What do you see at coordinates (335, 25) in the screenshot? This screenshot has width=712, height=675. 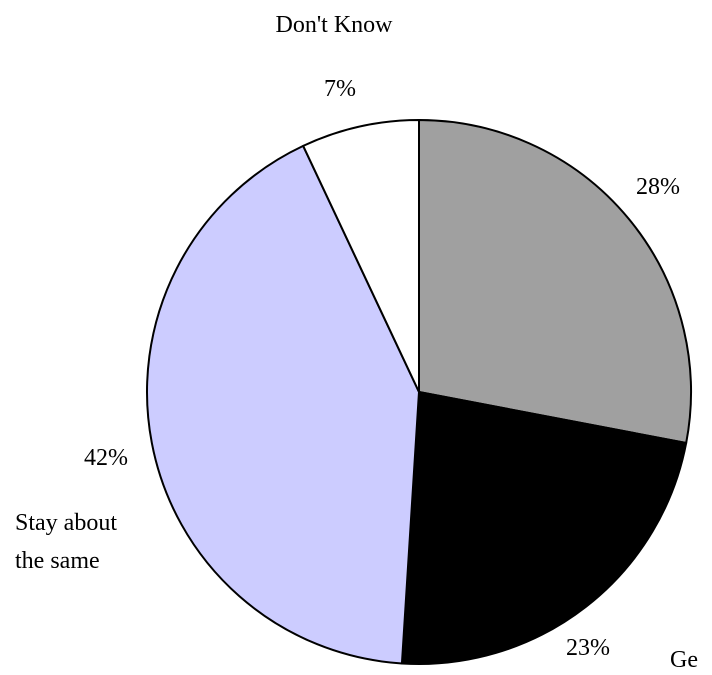 I see `category-label-dont-know: Don't Know` at bounding box center [335, 25].